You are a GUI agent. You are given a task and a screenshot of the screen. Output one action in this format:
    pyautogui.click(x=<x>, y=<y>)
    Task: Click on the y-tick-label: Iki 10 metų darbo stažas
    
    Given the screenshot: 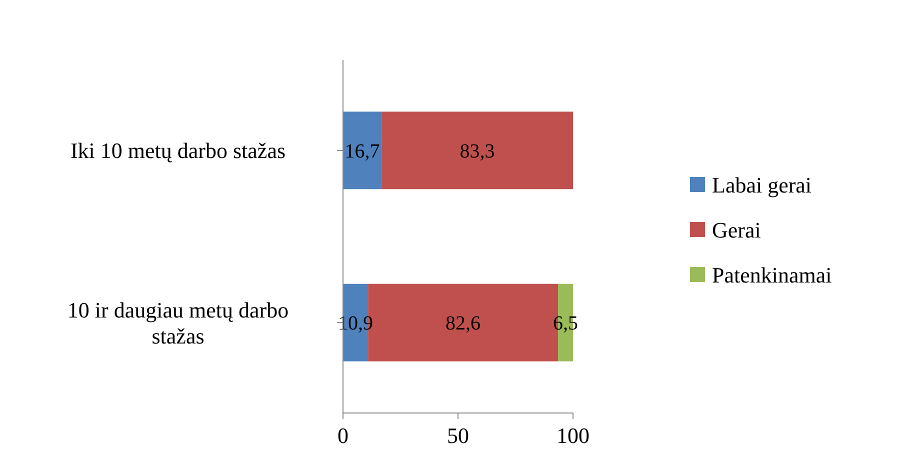 What is the action you would take?
    pyautogui.click(x=178, y=151)
    